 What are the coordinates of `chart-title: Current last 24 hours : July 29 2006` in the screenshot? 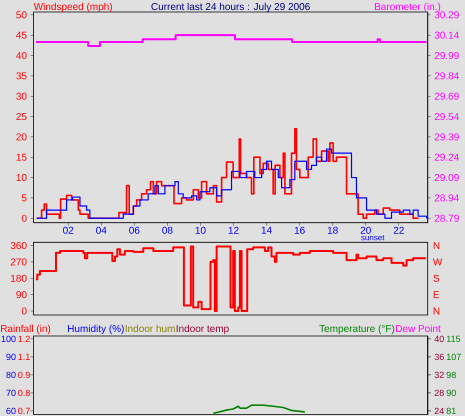 It's located at (230, 7).